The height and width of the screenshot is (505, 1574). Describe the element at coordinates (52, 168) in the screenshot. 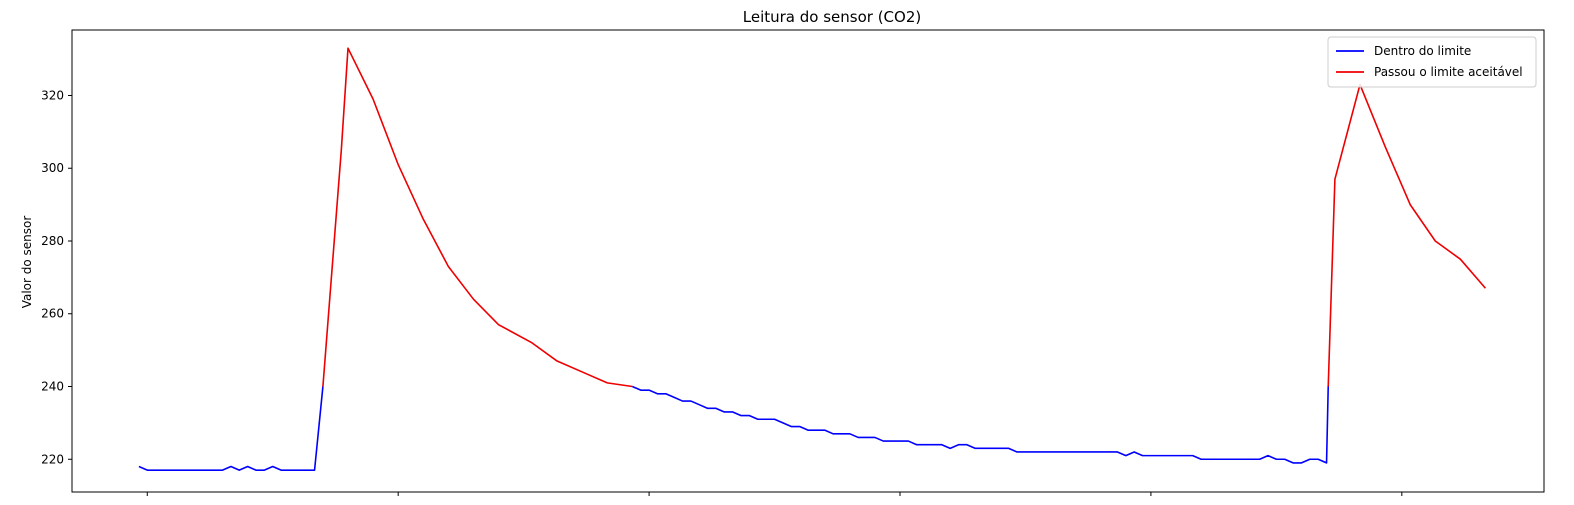

I see `y-tick-label: 300` at that location.